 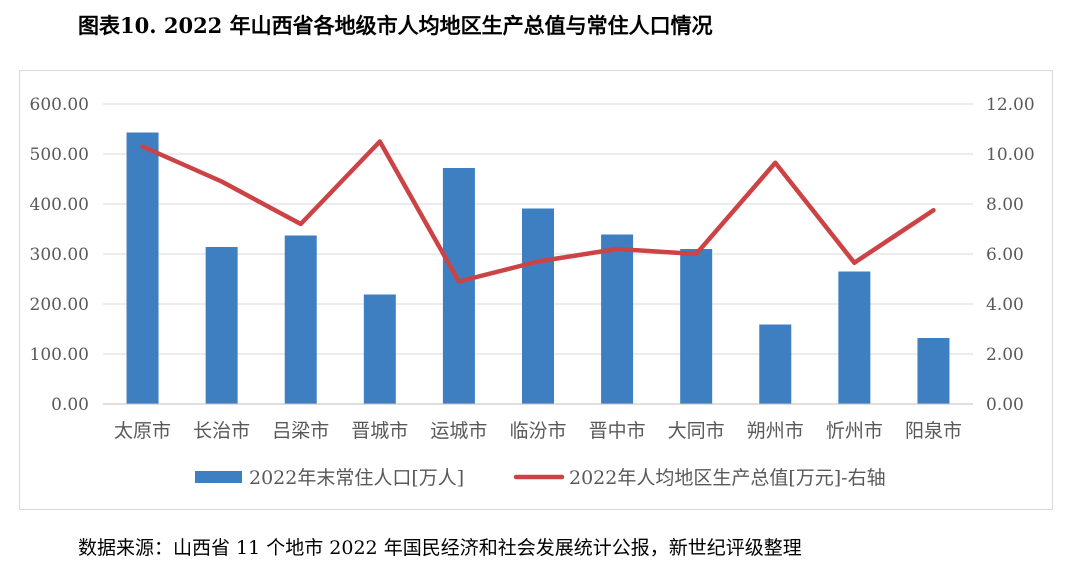 What do you see at coordinates (540, 478) in the screenshot?
I see `legend: 2022年末常住人口[万人] 2022年人均地区生产总值[万元]-右轴` at bounding box center [540, 478].